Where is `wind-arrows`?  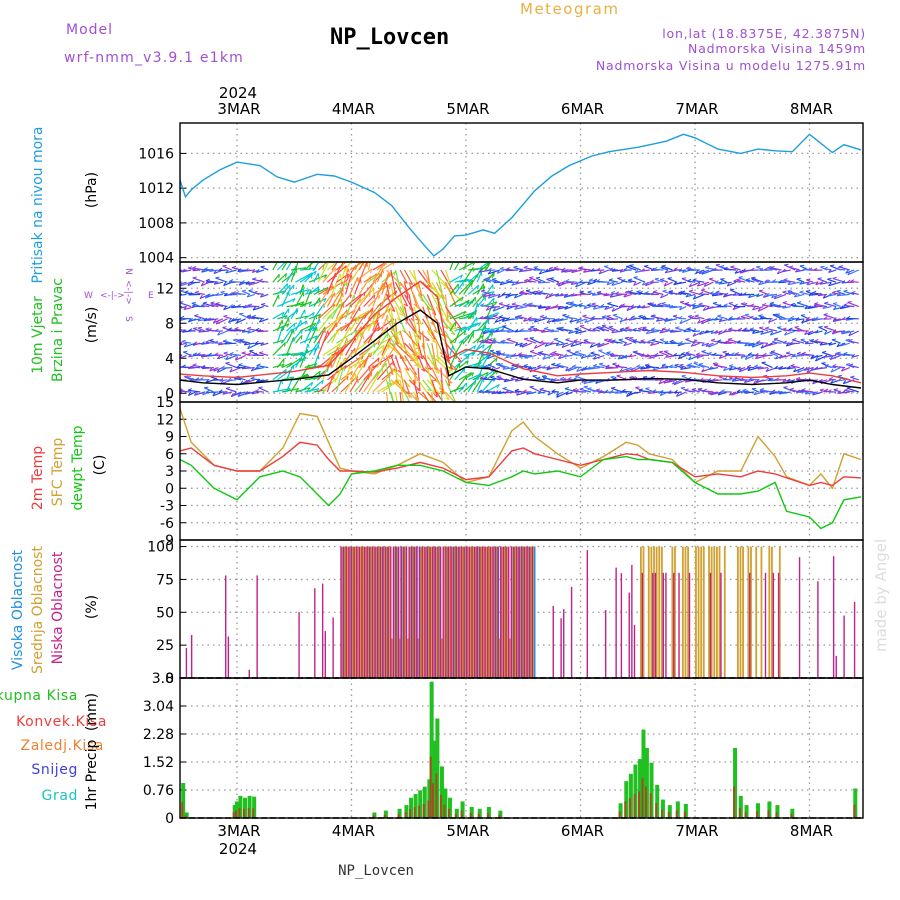
wind-arrows is located at coordinates (515, 332).